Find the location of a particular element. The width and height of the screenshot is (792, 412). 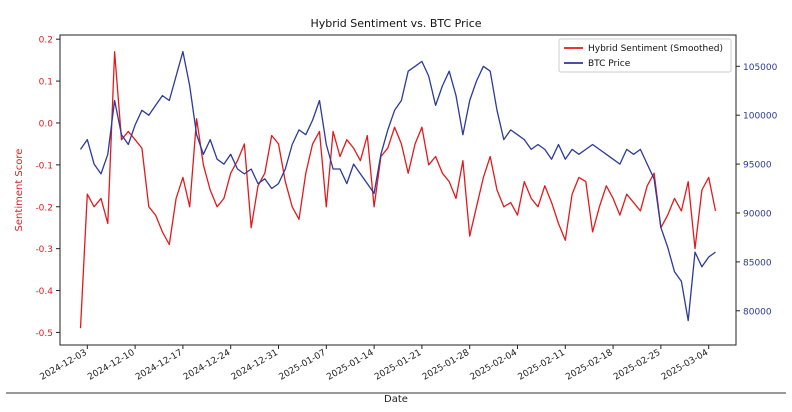

x-tick-label: 2025-01-28 is located at coordinates (446, 365).